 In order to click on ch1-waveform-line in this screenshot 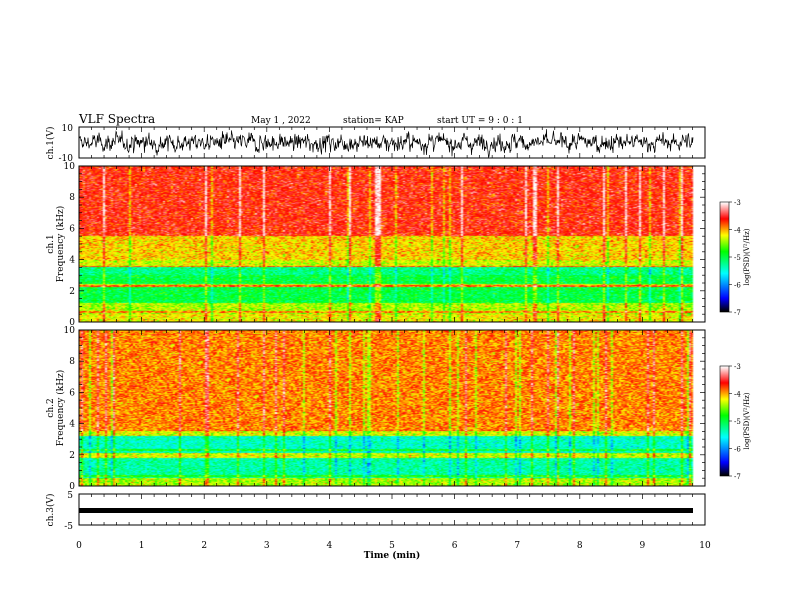, I will do `click(386, 144)`.